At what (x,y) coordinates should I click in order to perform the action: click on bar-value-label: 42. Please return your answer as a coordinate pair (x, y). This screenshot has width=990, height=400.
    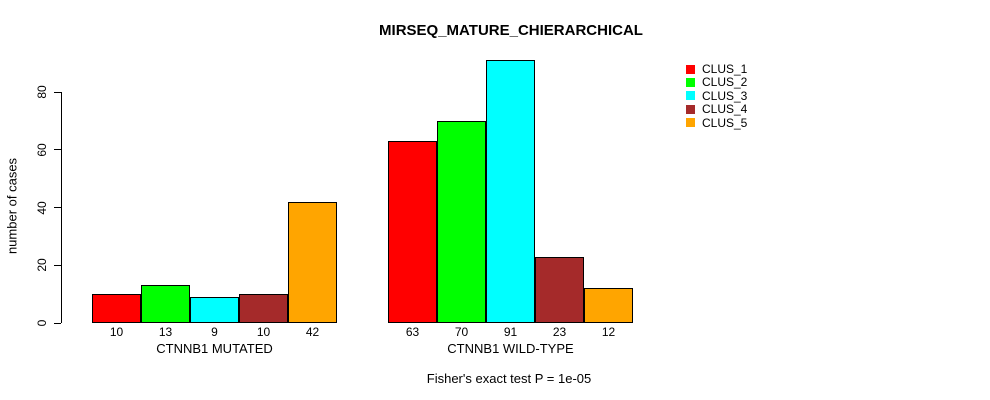
    Looking at the image, I should click on (312, 332).